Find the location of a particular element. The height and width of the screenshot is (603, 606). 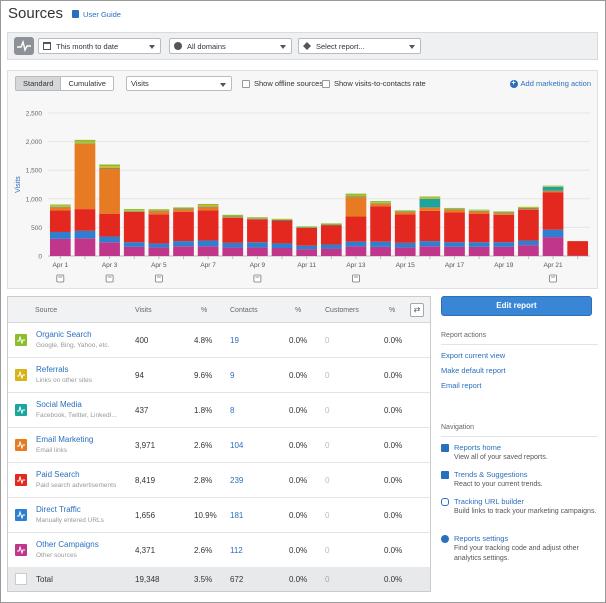

col-contacts: Contacts is located at coordinates (244, 310).